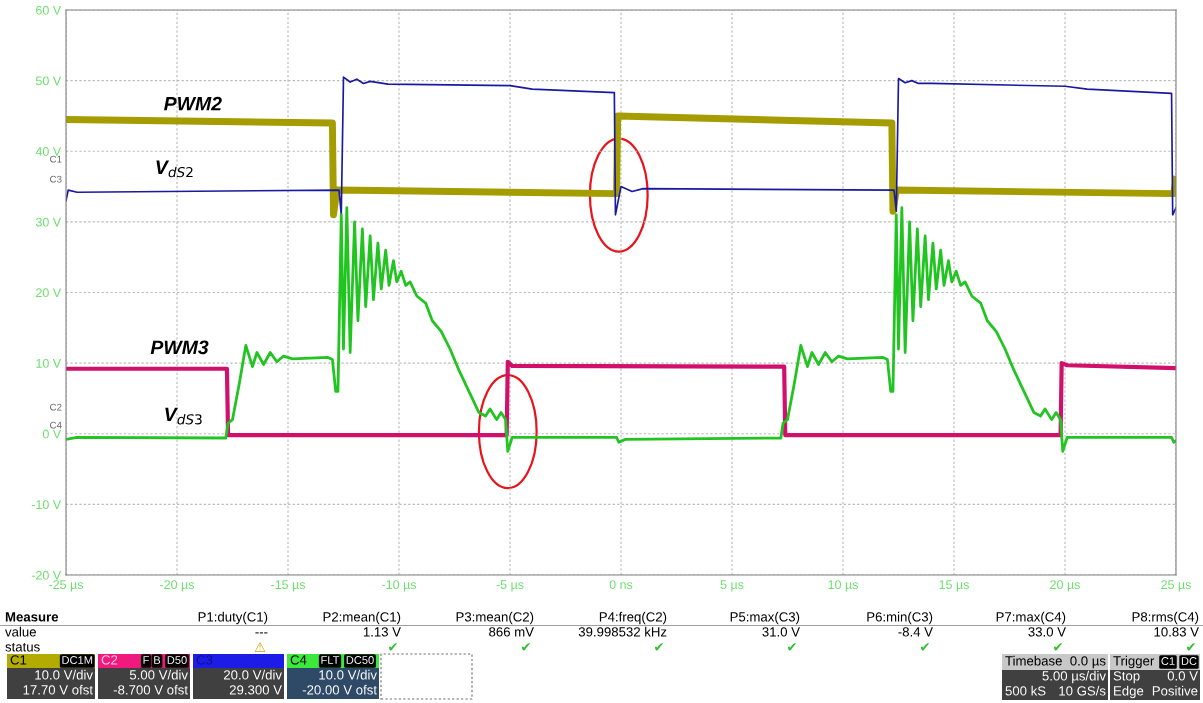 Image resolution: width=1203 pixels, height=703 pixels. What do you see at coordinates (66, 586) in the screenshot?
I see `x-tick-label: -25 µs` at bounding box center [66, 586].